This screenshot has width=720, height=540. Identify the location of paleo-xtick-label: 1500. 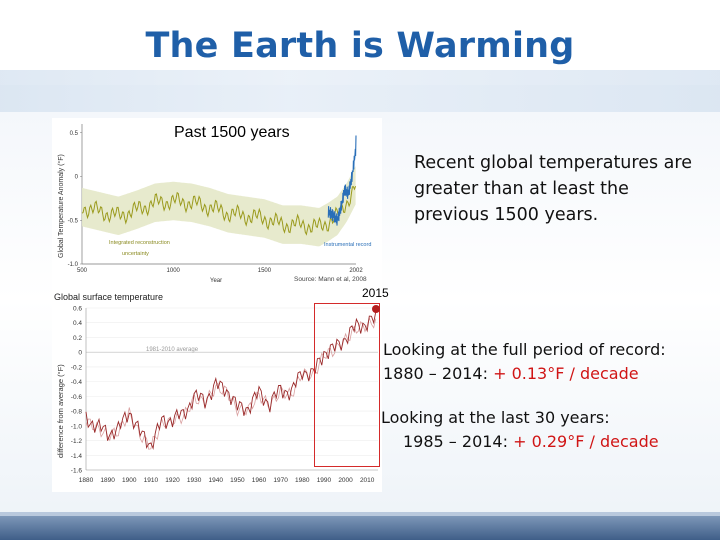
(265, 271).